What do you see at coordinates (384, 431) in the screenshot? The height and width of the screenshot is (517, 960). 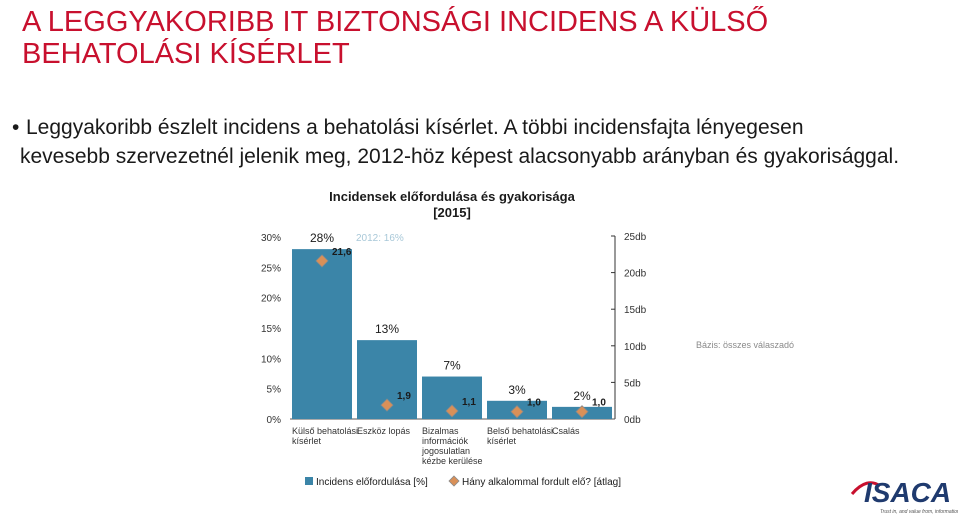 I see `category-label: Eszköz lopás` at bounding box center [384, 431].